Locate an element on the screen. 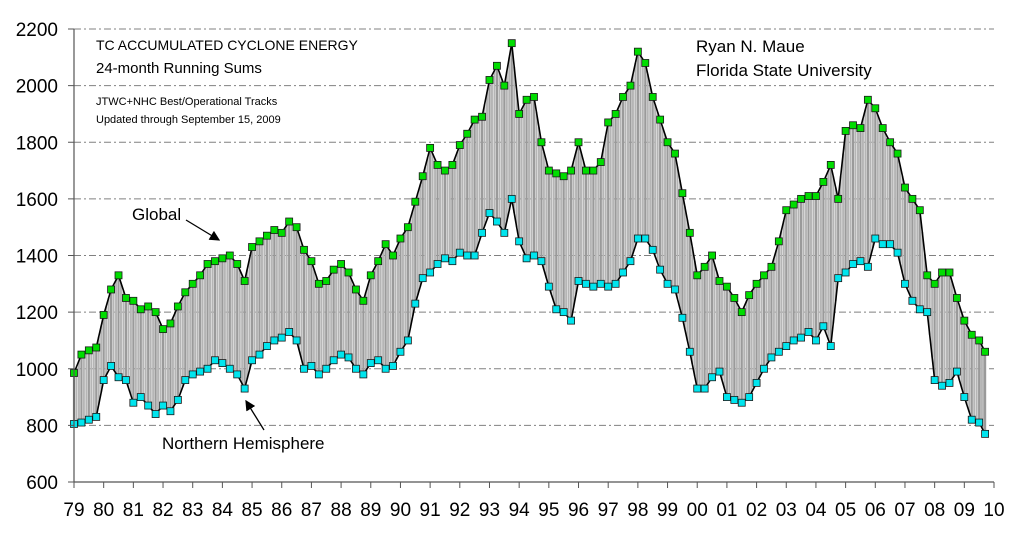 The width and height of the screenshot is (1024, 538). x-tick-label: 98 is located at coordinates (637, 510).